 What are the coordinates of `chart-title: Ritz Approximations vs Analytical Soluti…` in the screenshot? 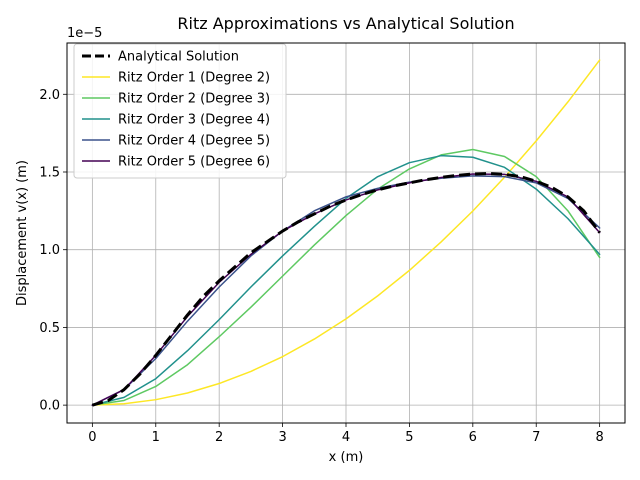 It's located at (345, 23).